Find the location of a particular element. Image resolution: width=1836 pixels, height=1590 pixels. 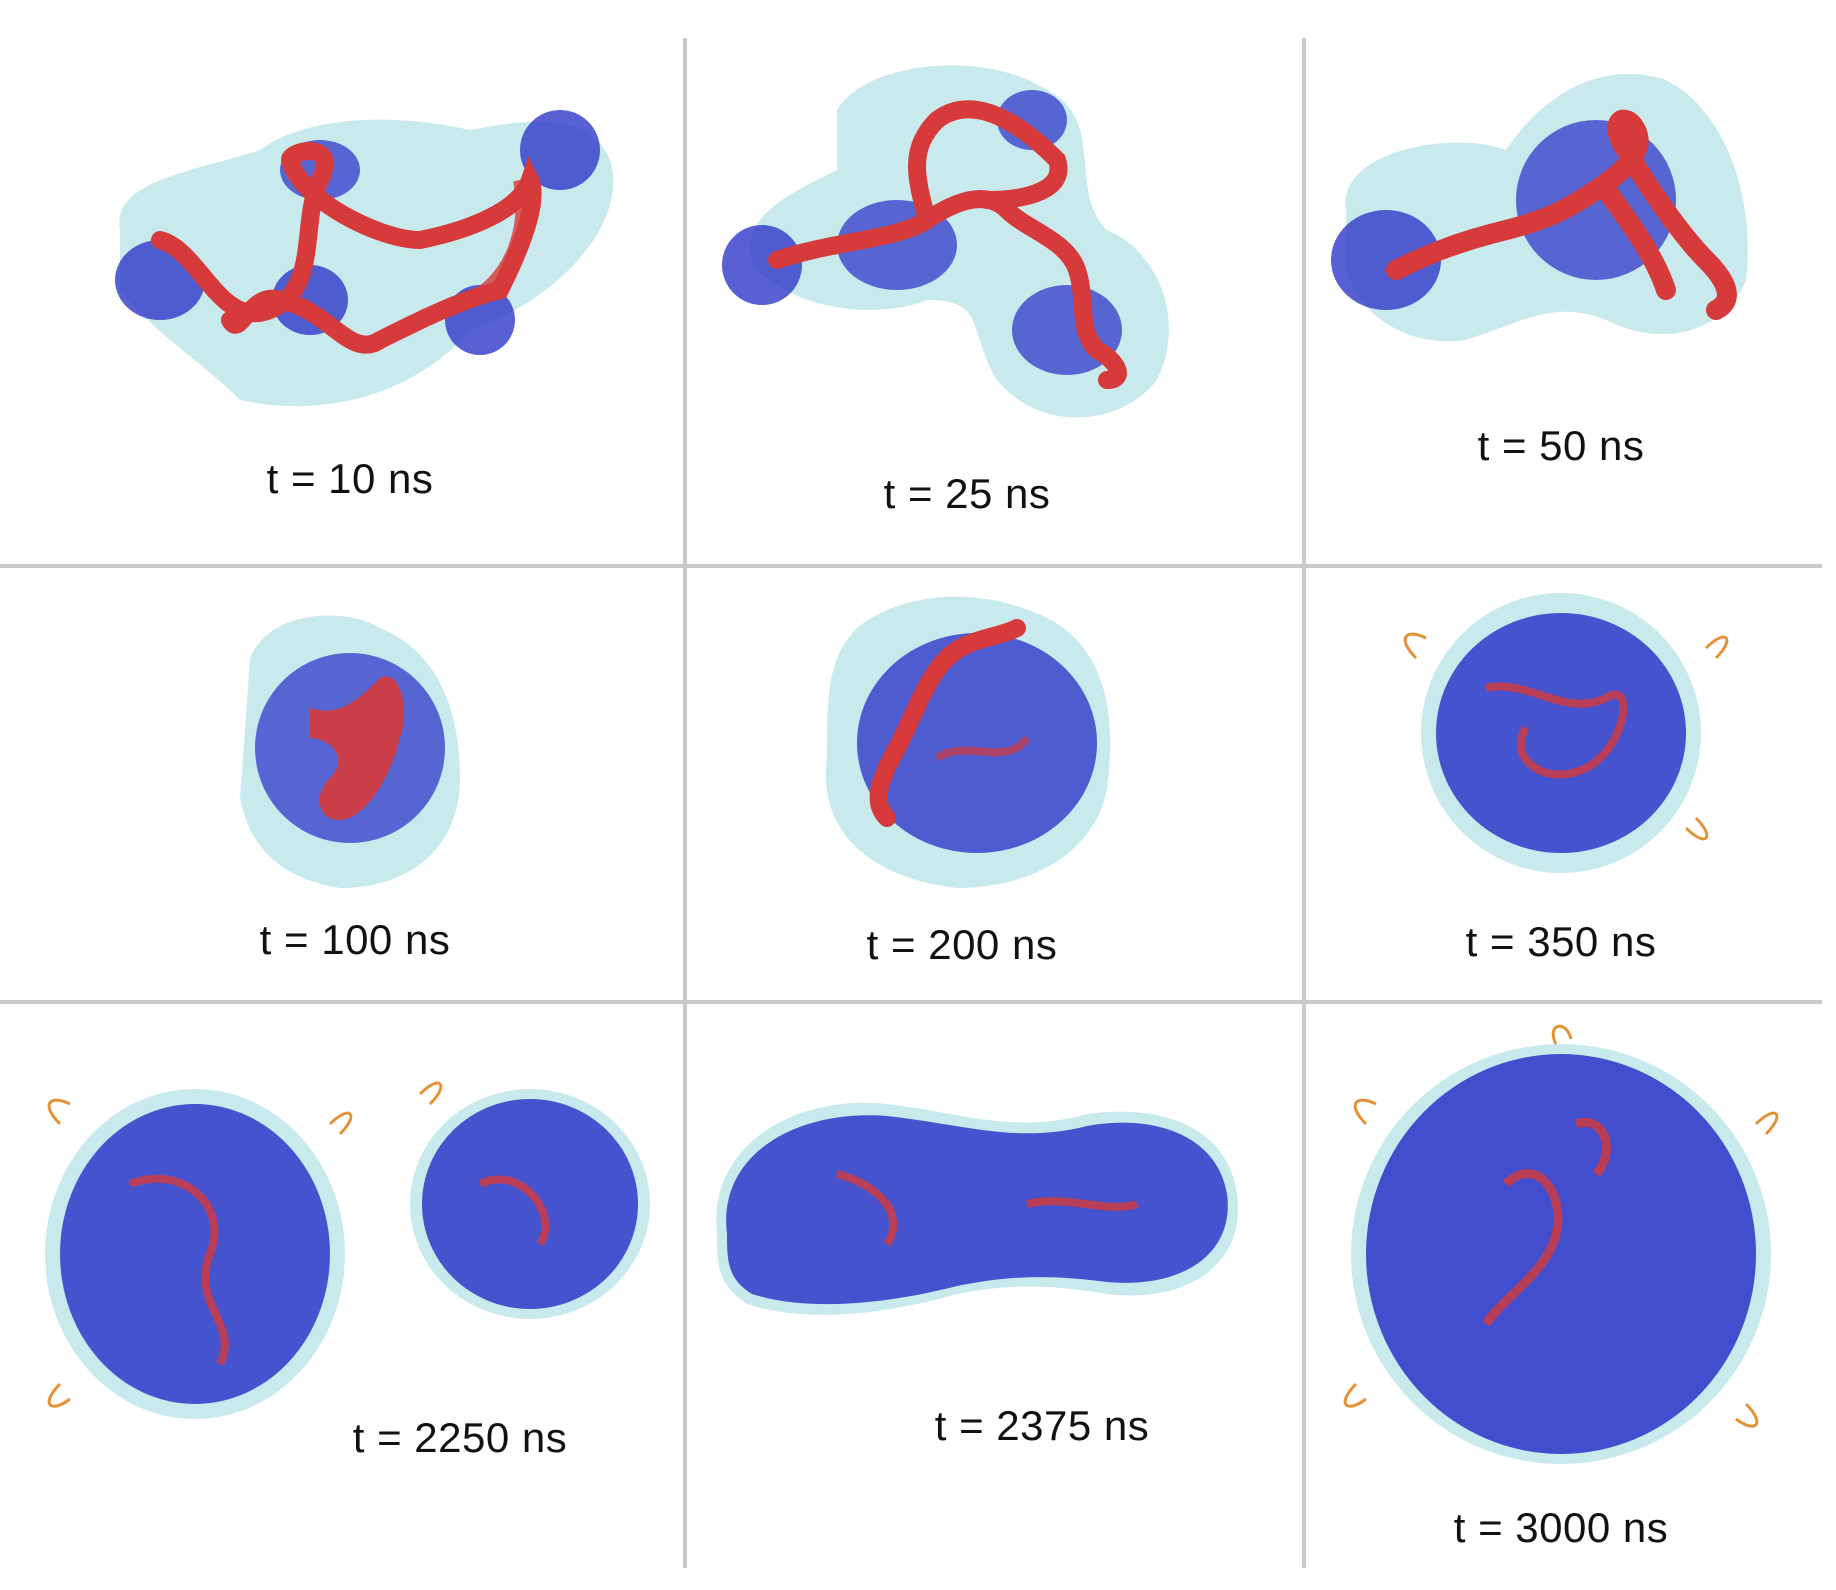

snapshot-image-t3000 is located at coordinates (1561, 1244).